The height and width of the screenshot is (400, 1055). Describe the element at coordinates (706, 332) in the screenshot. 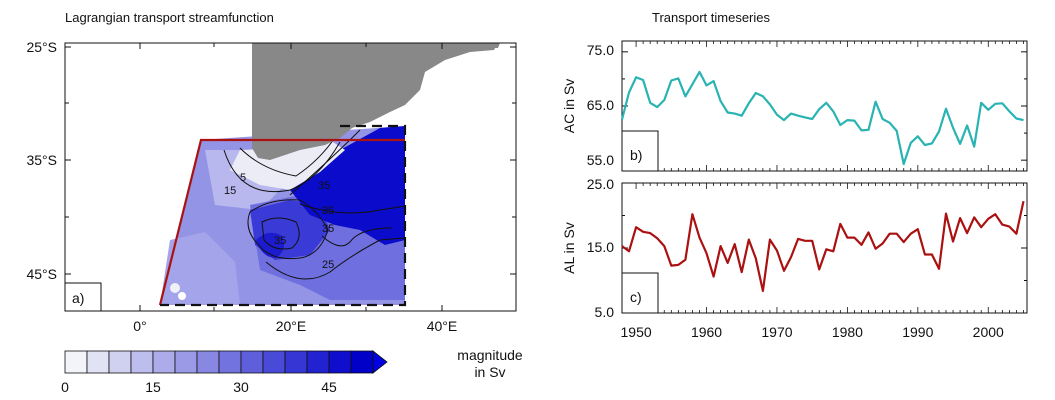

I see `x-tick-label: 1960` at that location.